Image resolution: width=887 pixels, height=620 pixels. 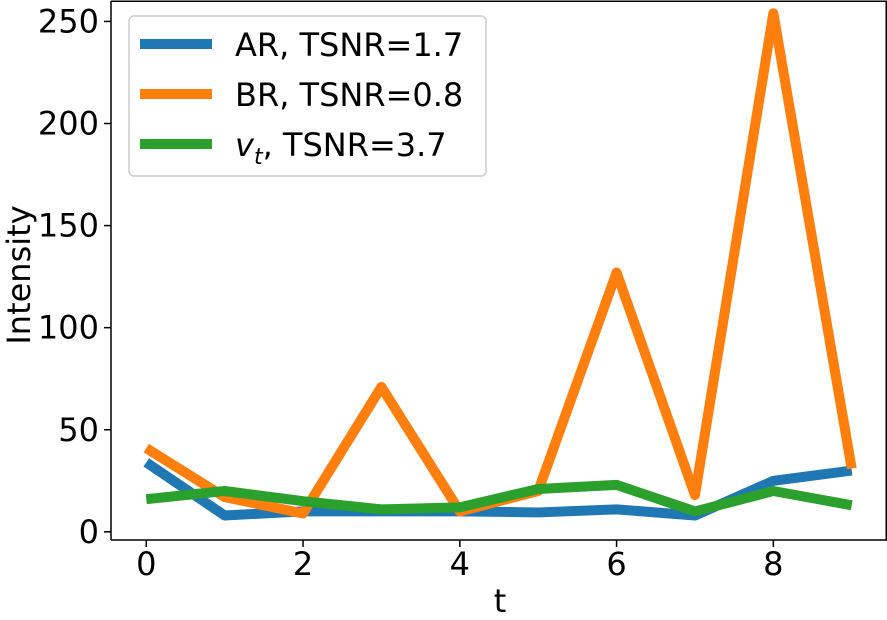 What do you see at coordinates (355, 145) in the screenshot?
I see `legend-label-vt-rest: , TSNR=3.7` at bounding box center [355, 145].